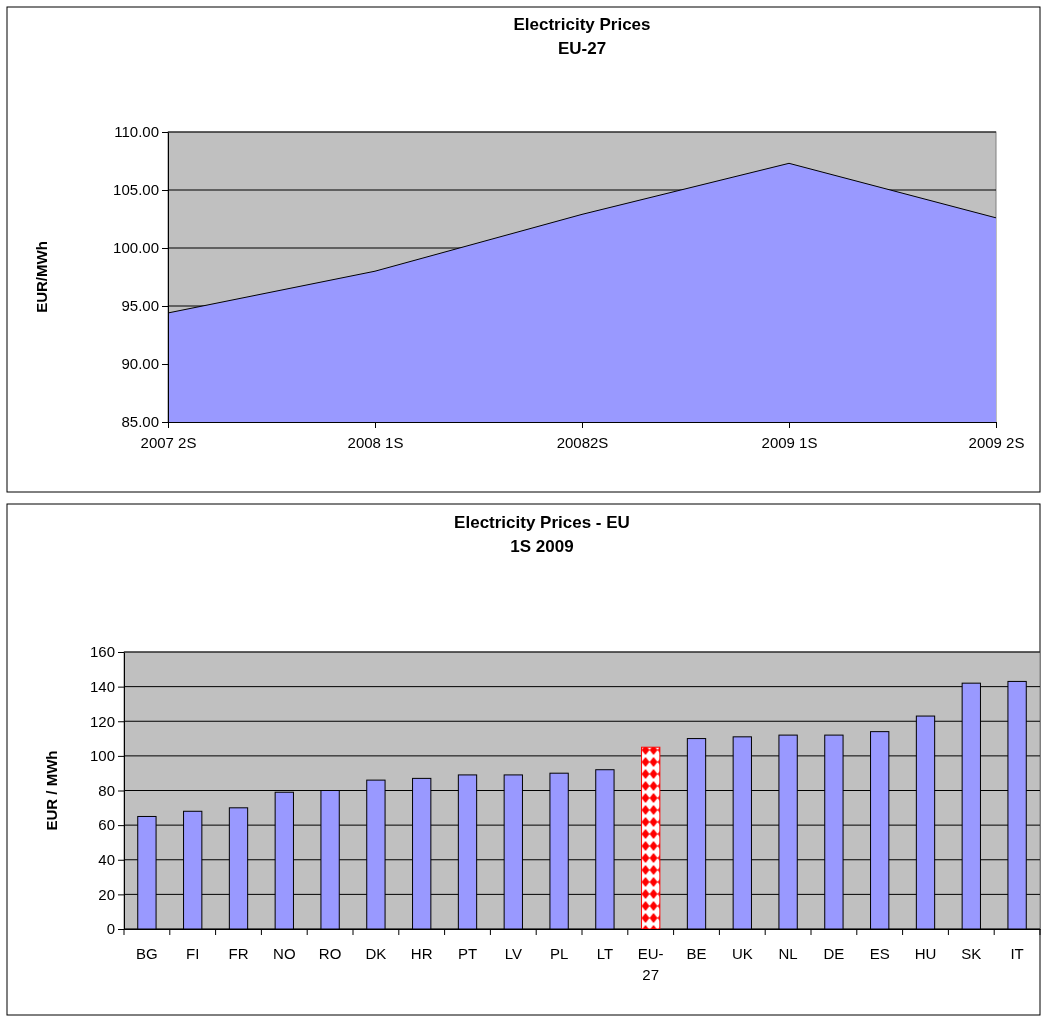 The height and width of the screenshot is (1022, 1046). Describe the element at coordinates (542, 534) in the screenshot. I see `chart-title: Electricity Prices - EU 1S 2009` at that location.